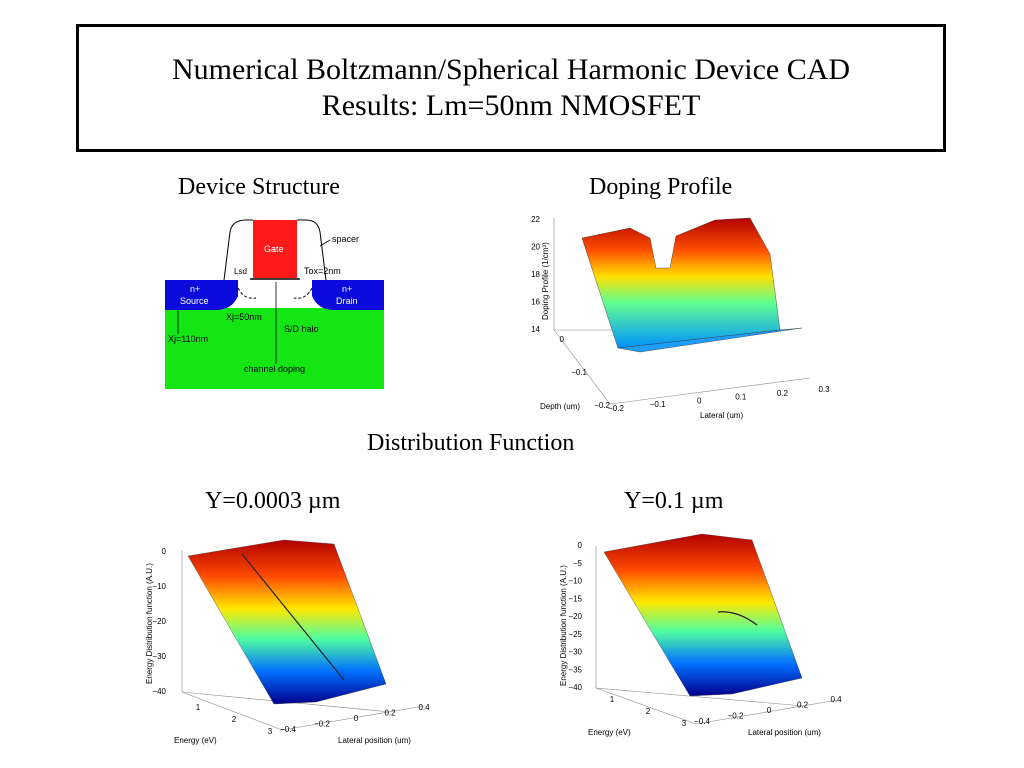  What do you see at coordinates (244, 317) in the screenshot?
I see `xj50-label: Xj=50nm` at bounding box center [244, 317].